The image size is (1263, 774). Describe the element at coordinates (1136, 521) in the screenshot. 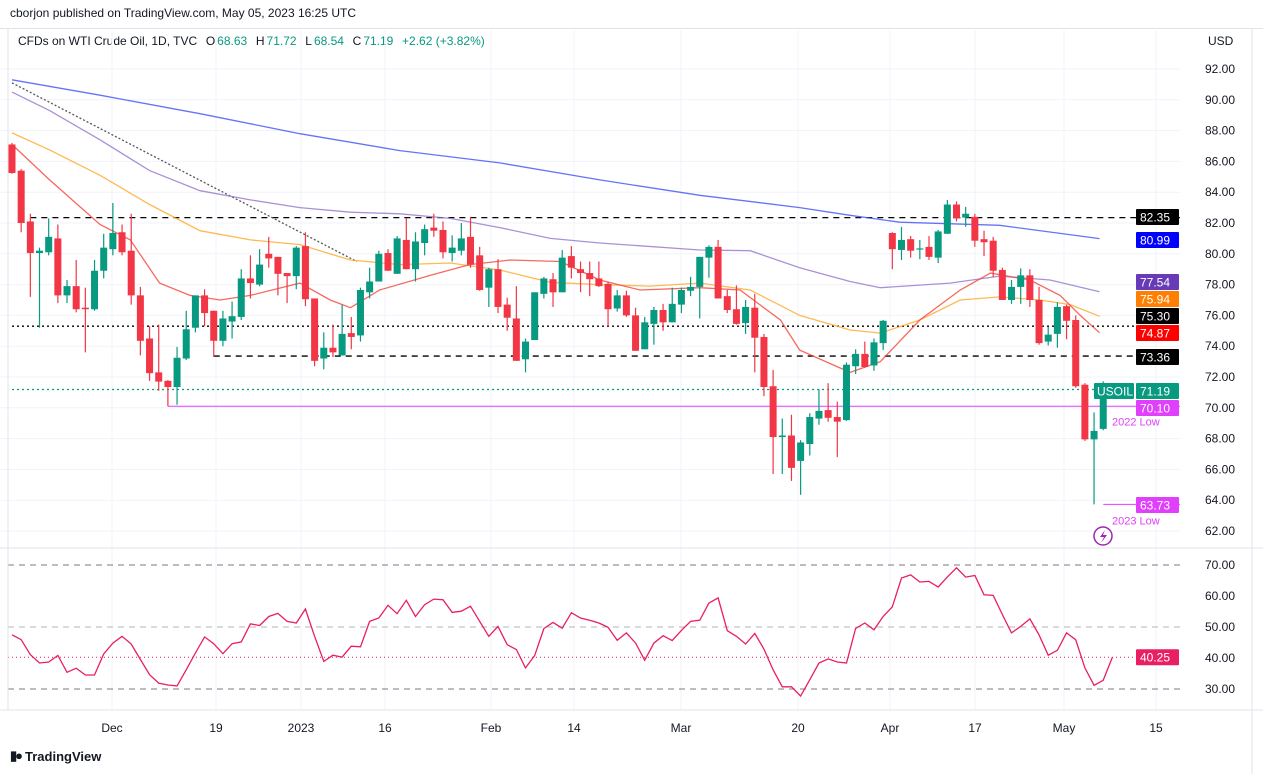

I see `level-label-2023-low: 2023 Low` at that location.